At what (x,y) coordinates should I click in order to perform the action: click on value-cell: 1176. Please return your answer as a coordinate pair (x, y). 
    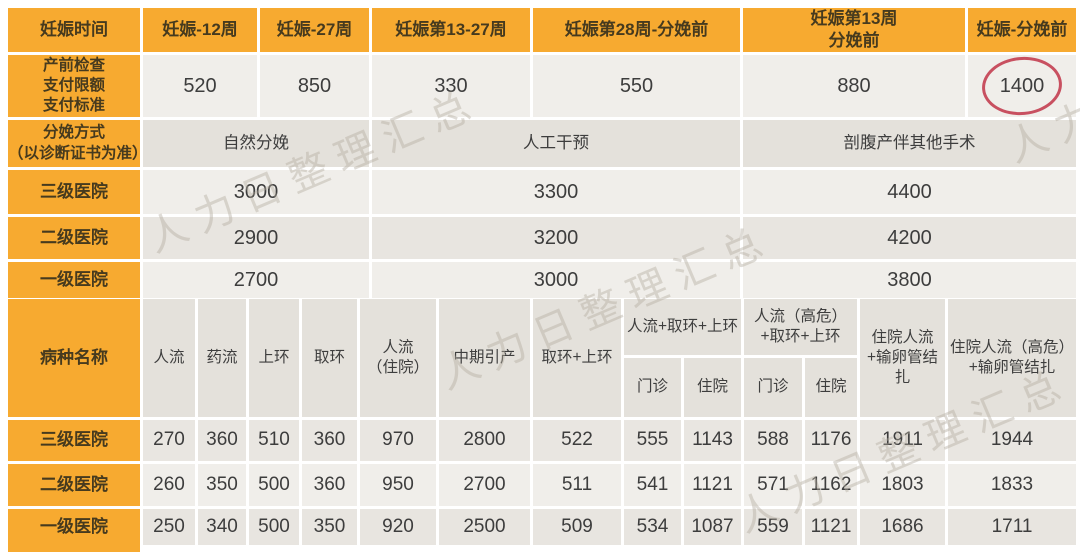
    Looking at the image, I should click on (831, 440).